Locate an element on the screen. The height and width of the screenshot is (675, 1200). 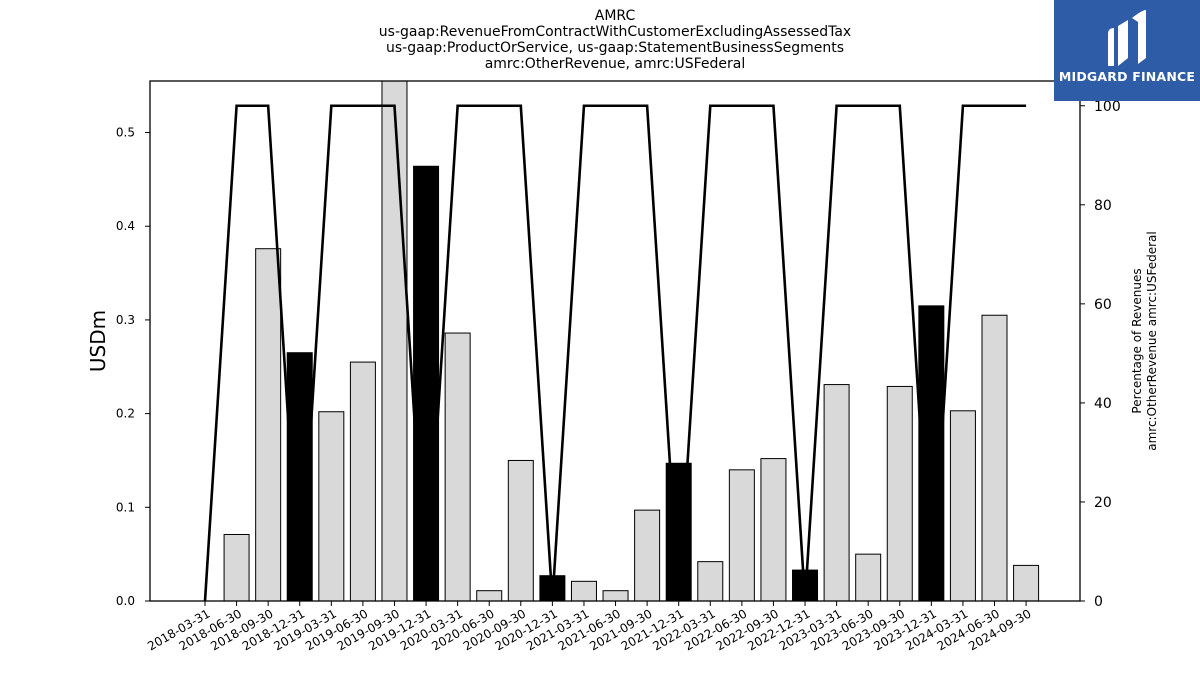
y2-tick-label: 100 is located at coordinates (1107, 107).